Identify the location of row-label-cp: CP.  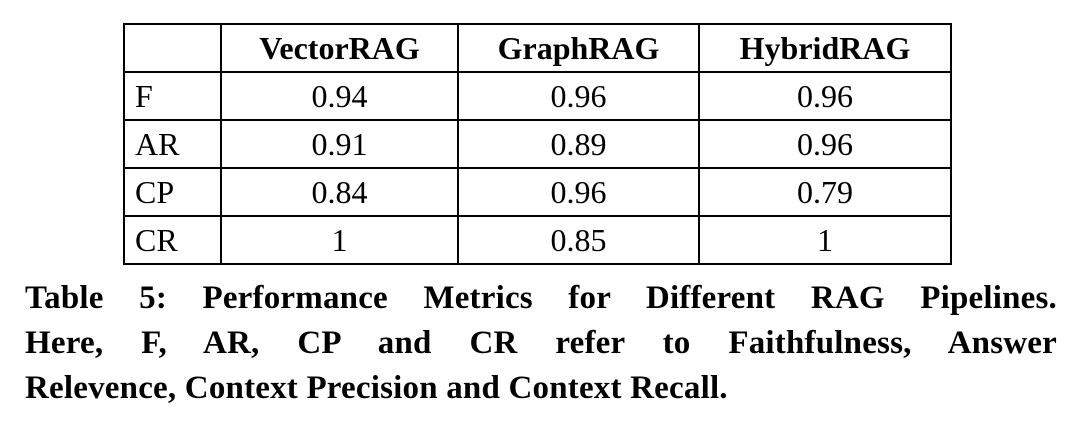
(172, 192).